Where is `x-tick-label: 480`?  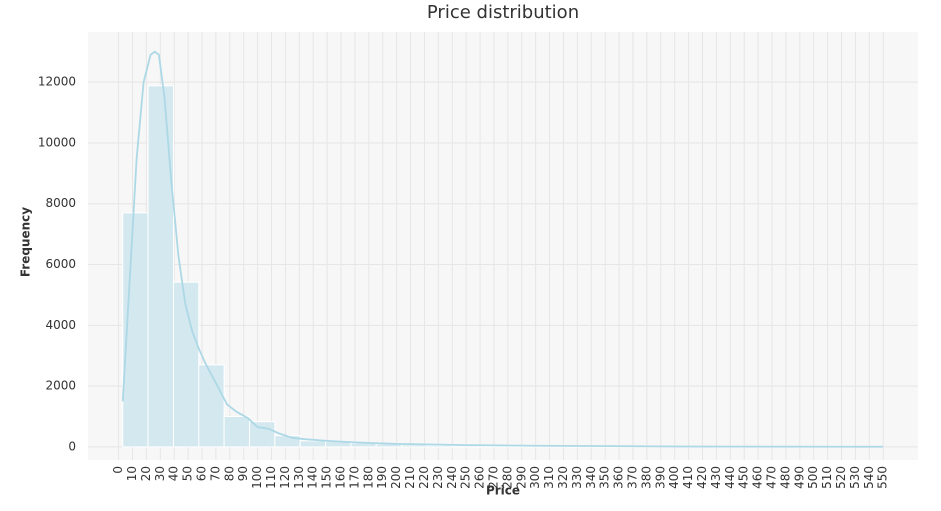 x-tick-label: 480 is located at coordinates (785, 477).